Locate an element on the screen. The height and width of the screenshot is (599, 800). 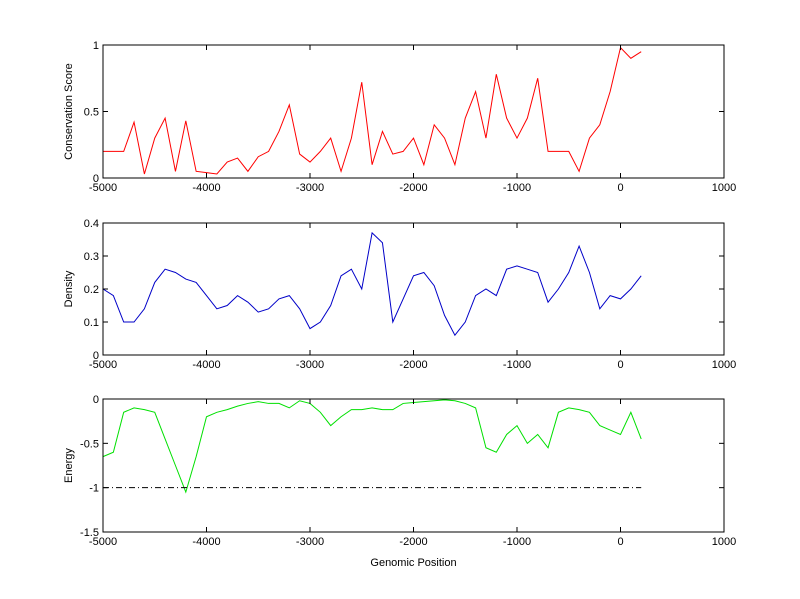
y-tick-label: 0.5 is located at coordinates (91, 113).